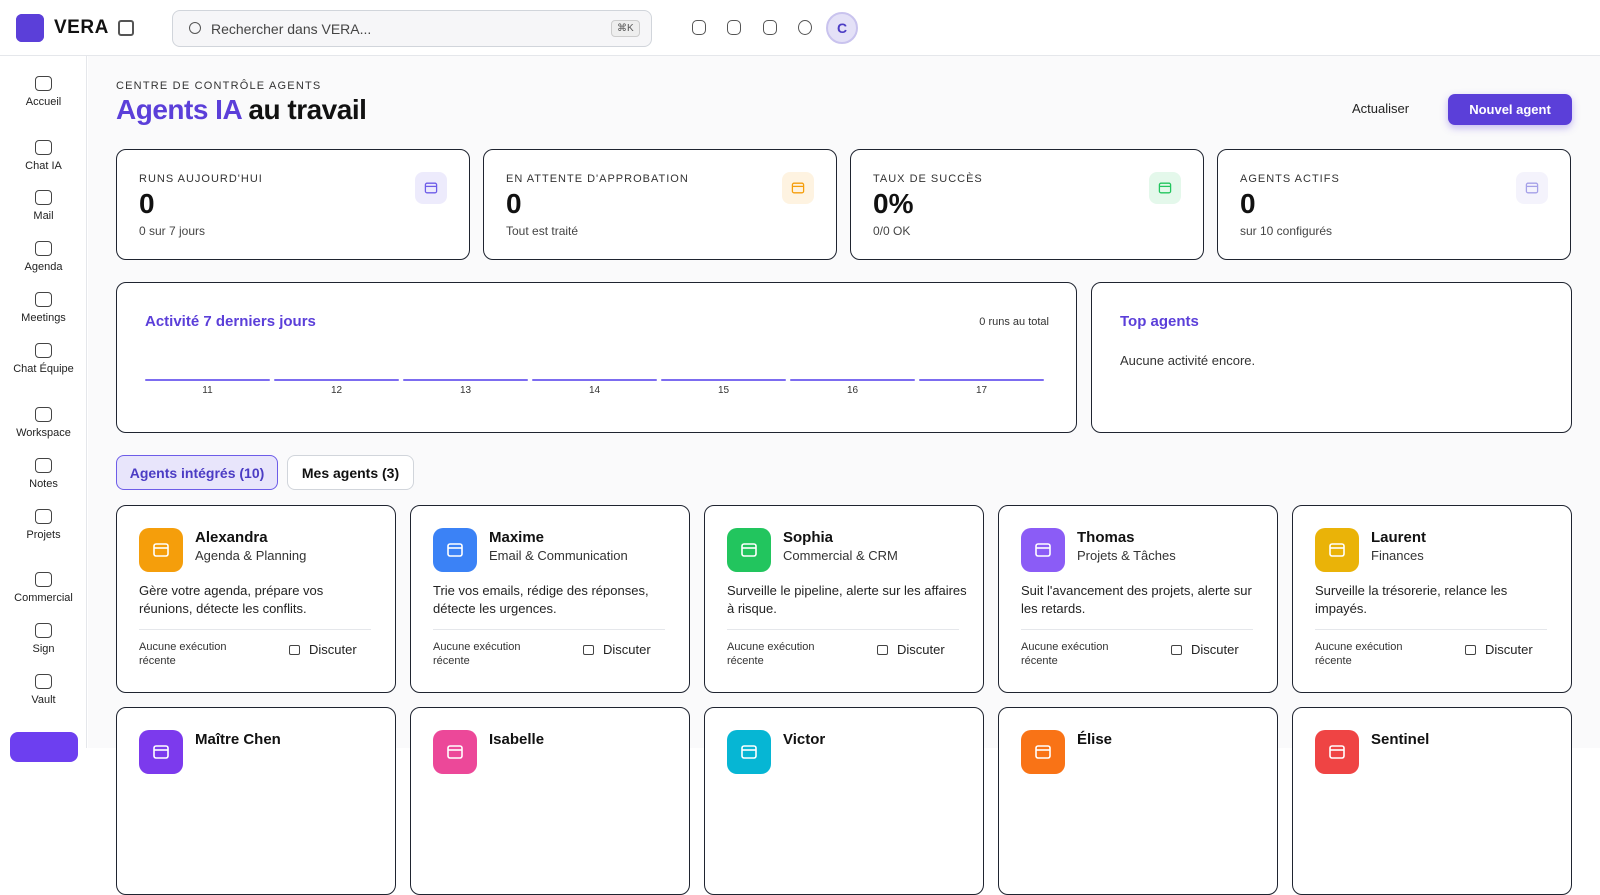 Image resolution: width=1600 pixels, height=895 pixels. I want to click on stat-sub: 0 sur 7 jours, so click(172, 231).